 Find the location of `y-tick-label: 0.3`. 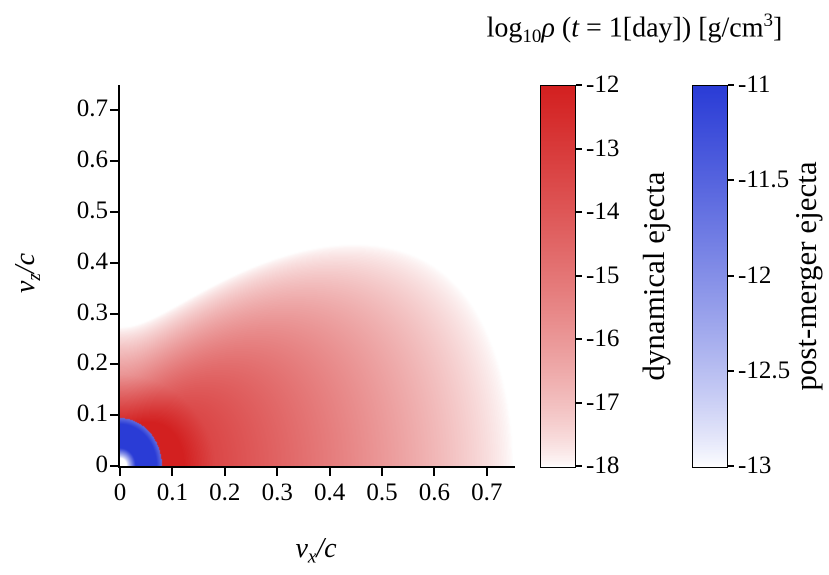

y-tick-label: 0.3 is located at coordinates (92, 312).